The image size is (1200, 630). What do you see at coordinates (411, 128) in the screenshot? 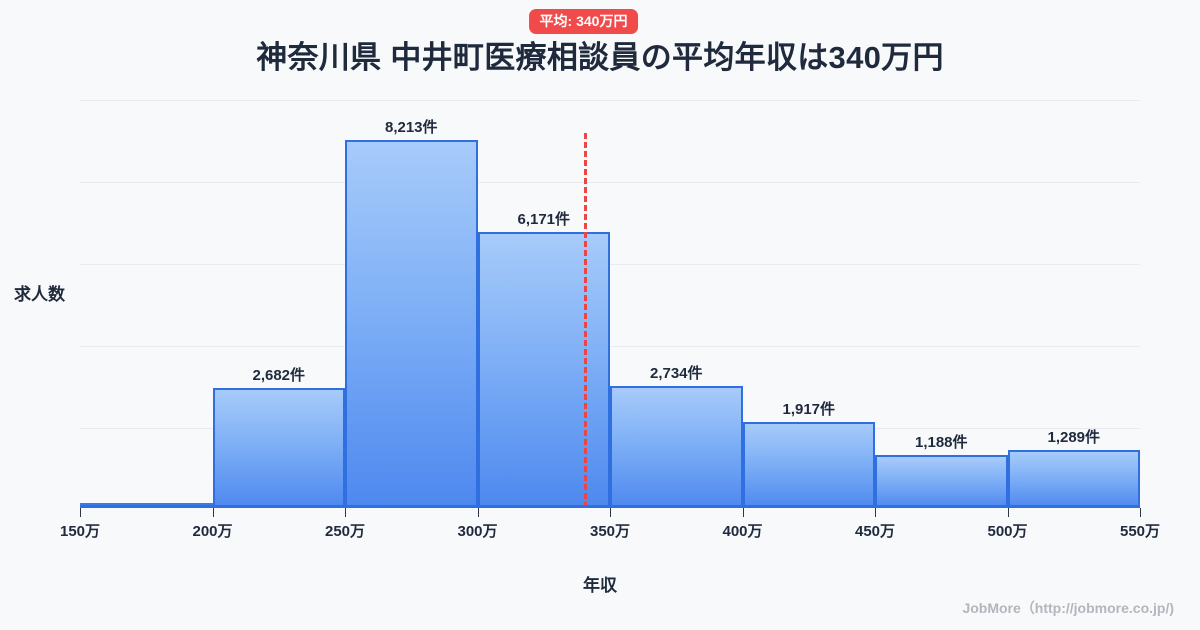
I see `bar-value-label: 8,213件` at bounding box center [411, 128].